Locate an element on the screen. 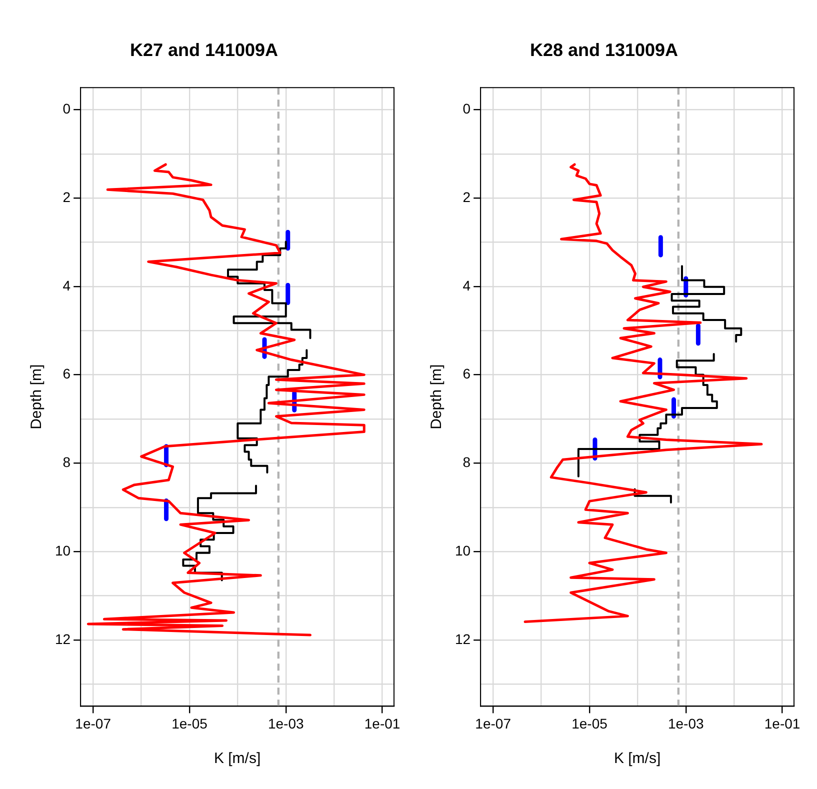 The image size is (817, 789). chart-title: K27 and 141009A is located at coordinates (204, 50).